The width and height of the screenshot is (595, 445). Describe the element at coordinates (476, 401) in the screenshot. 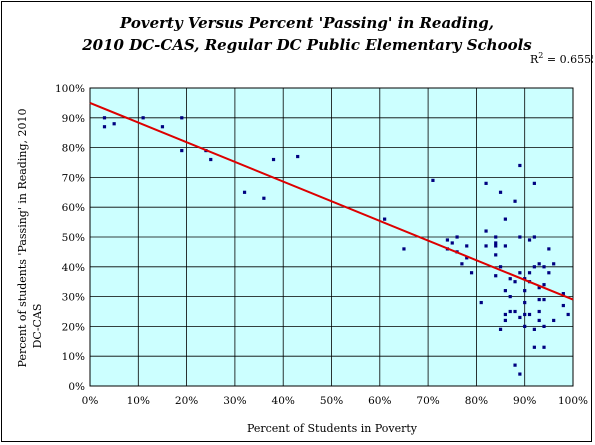

I see `x-tick-label: 80%` at that location.